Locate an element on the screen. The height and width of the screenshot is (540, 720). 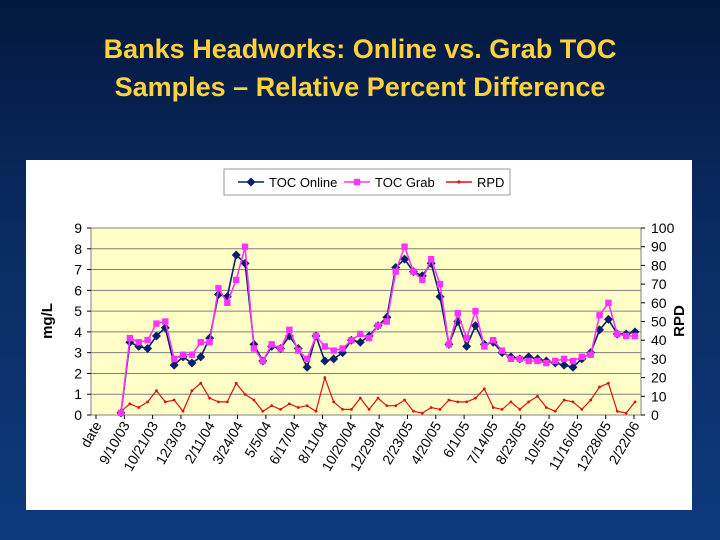
y2-tick-label: 30 is located at coordinates (659, 359).